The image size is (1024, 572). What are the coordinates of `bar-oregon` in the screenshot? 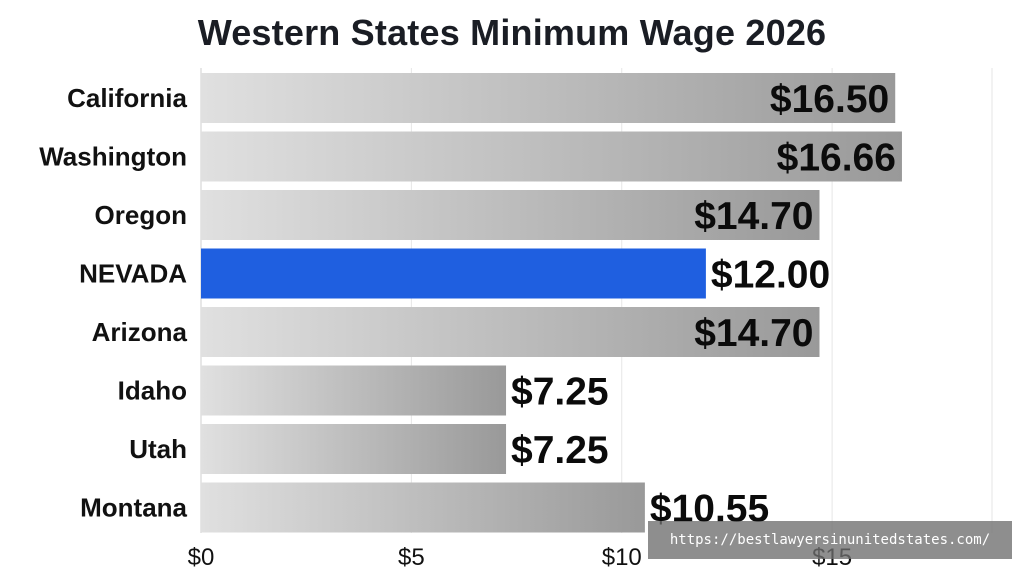 It's located at (510, 215).